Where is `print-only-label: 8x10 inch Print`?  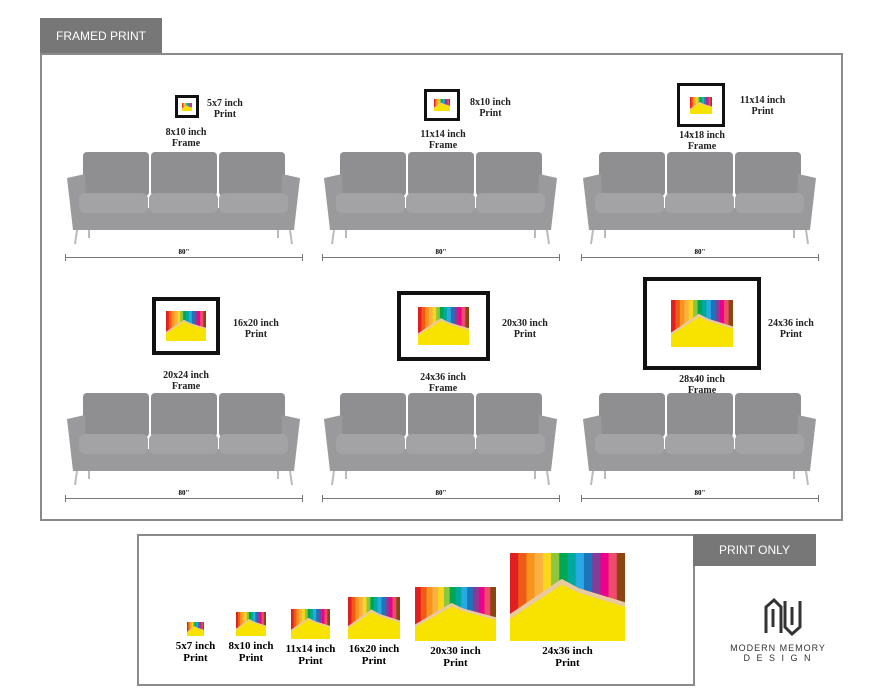 print-only-label: 8x10 inch Print is located at coordinates (251, 652).